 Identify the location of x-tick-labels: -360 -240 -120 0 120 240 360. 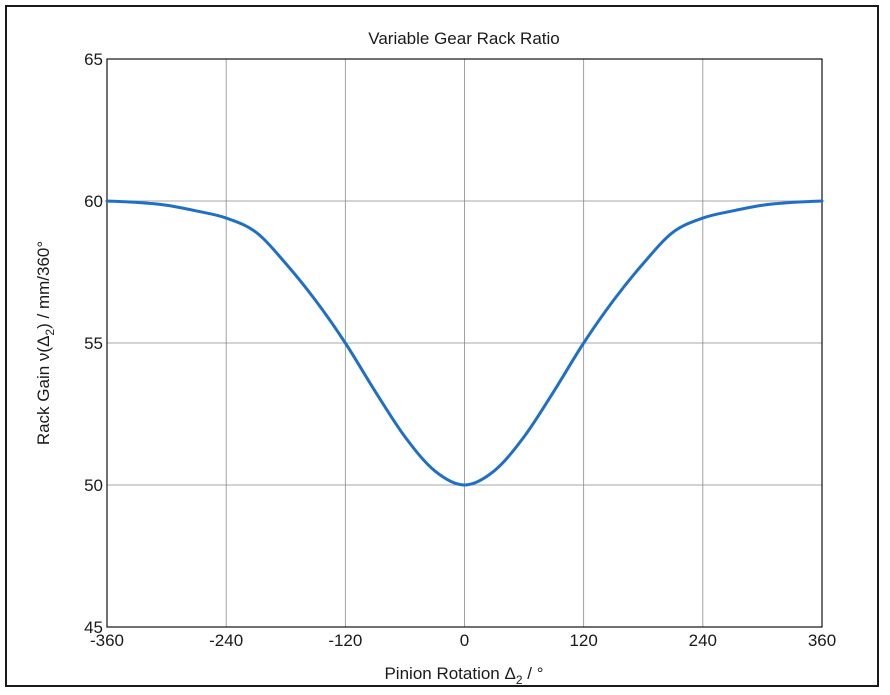
(463, 640).